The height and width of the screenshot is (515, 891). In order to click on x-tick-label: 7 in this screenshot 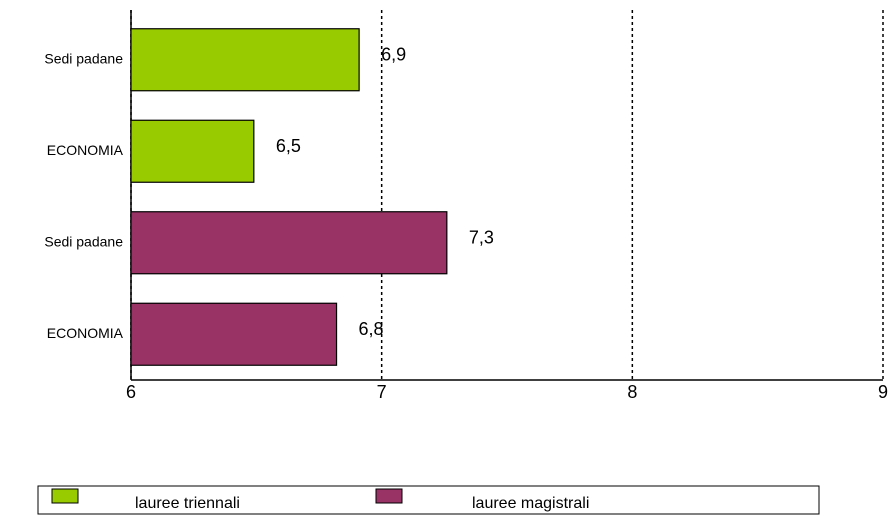, I will do `click(382, 392)`.